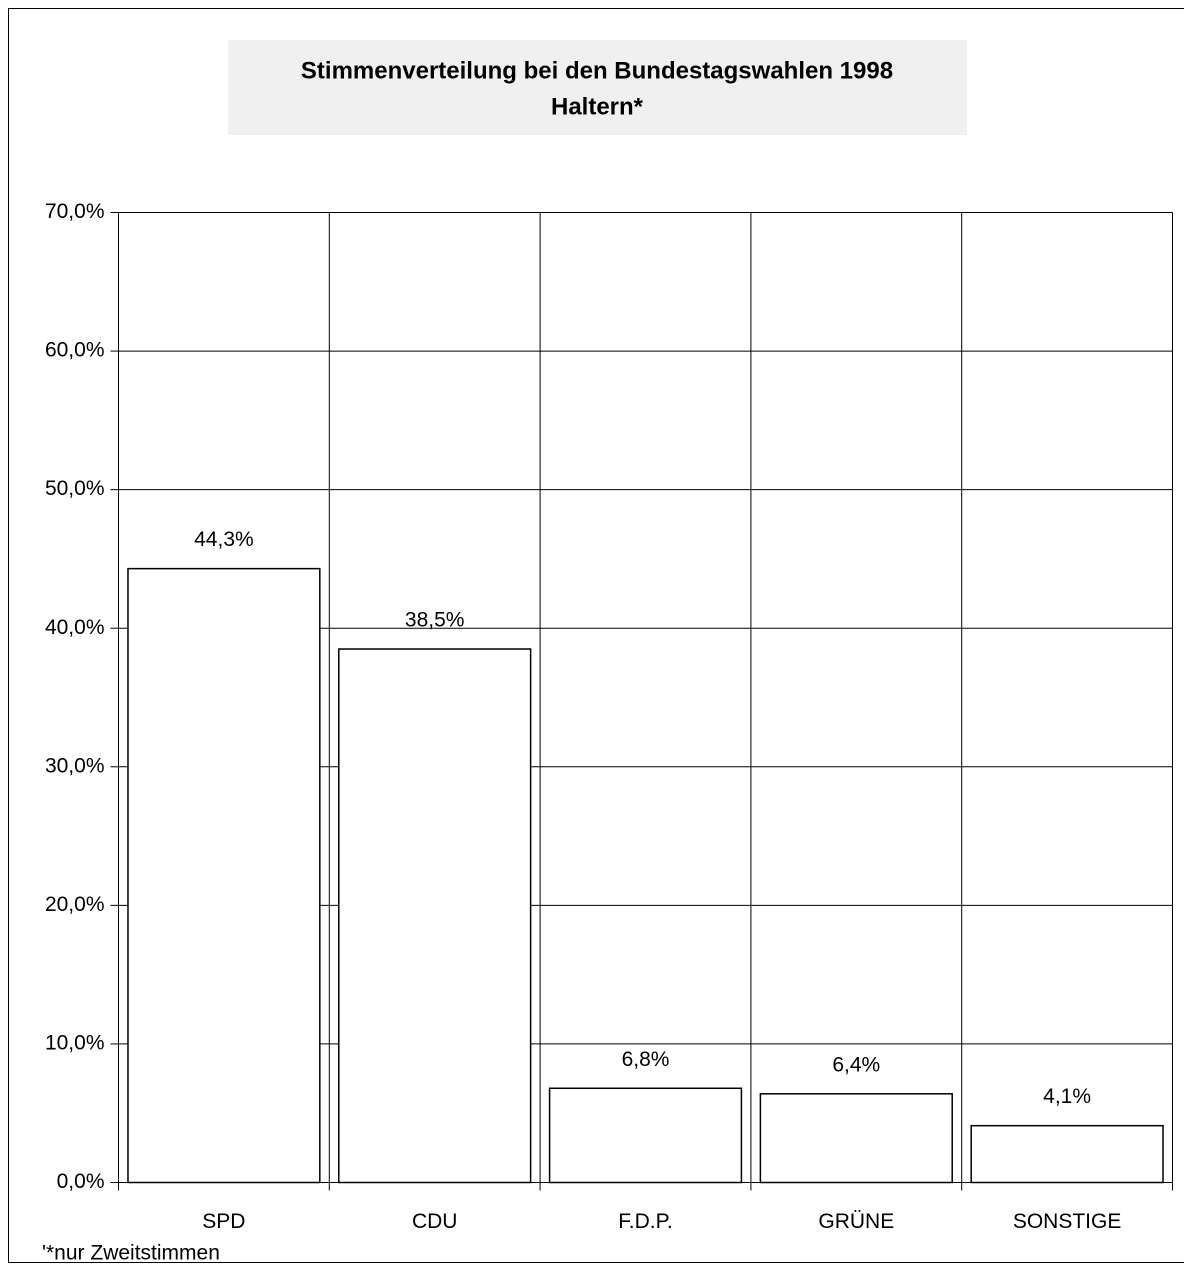 The image size is (1184, 1269). I want to click on footnote: '*nur Zweitstimmen, so click(131, 1253).